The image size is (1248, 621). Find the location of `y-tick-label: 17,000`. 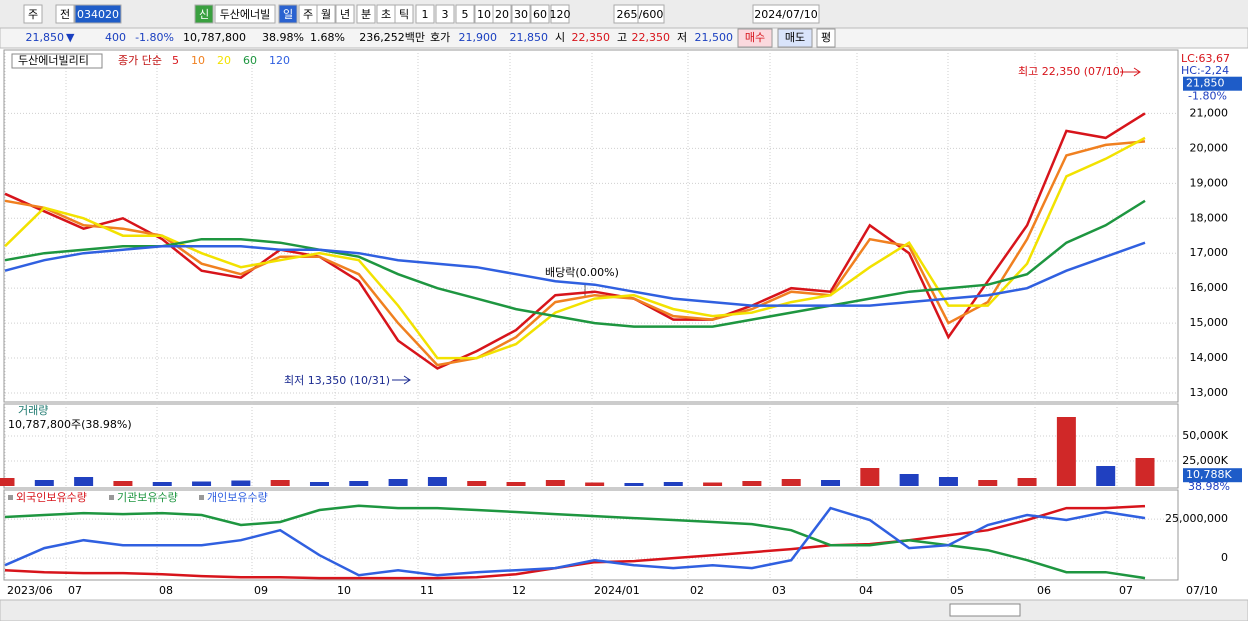

y-tick-label: 17,000 is located at coordinates (1209, 252).